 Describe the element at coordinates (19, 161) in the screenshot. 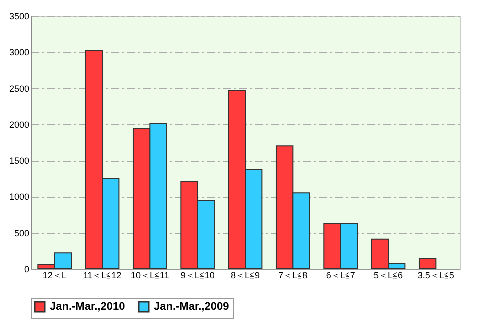

I see `y-tick-label: 1500` at that location.